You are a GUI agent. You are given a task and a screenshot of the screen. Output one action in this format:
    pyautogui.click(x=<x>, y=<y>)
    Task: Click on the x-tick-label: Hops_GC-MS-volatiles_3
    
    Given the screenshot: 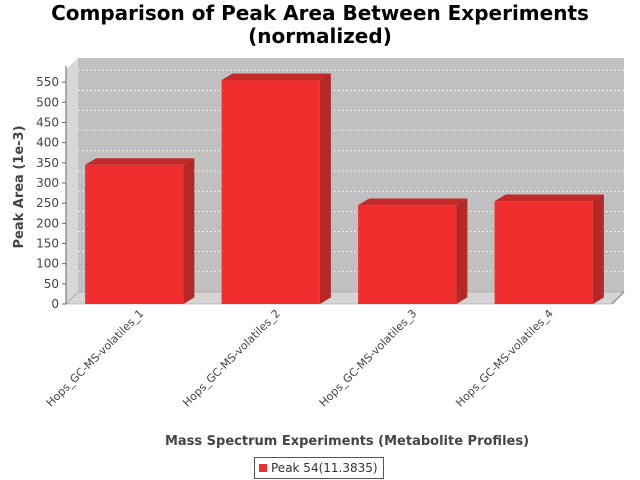 What is the action you would take?
    pyautogui.click(x=368, y=358)
    